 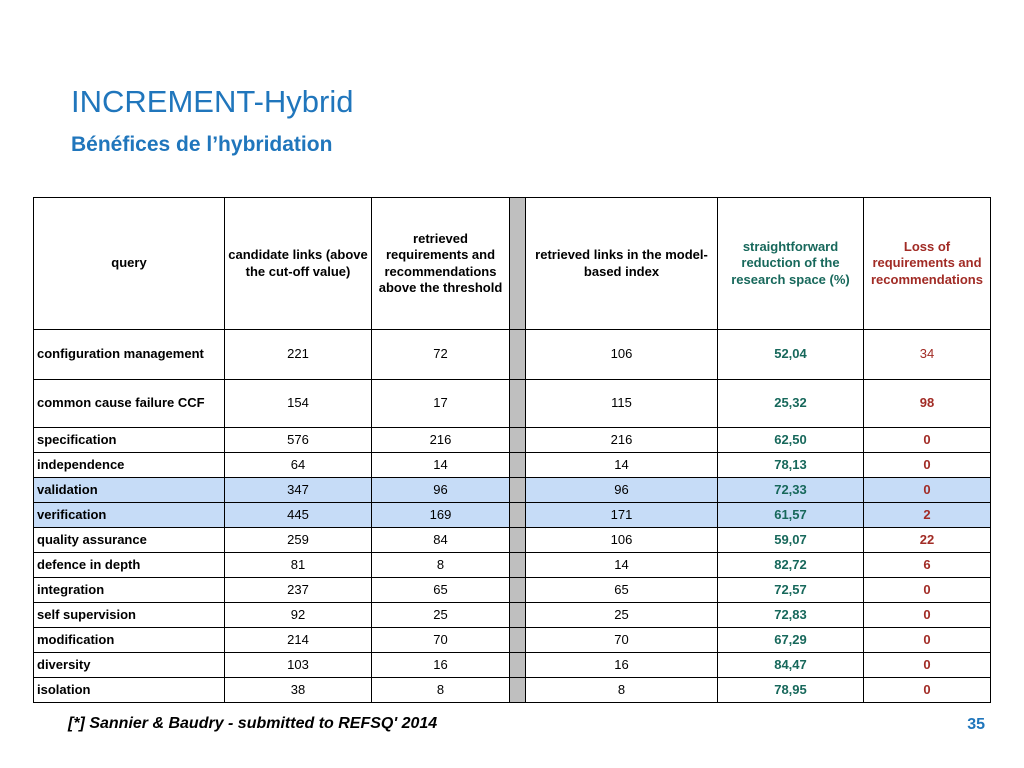 What do you see at coordinates (621, 590) in the screenshot?
I see `model-index-cell: 65` at bounding box center [621, 590].